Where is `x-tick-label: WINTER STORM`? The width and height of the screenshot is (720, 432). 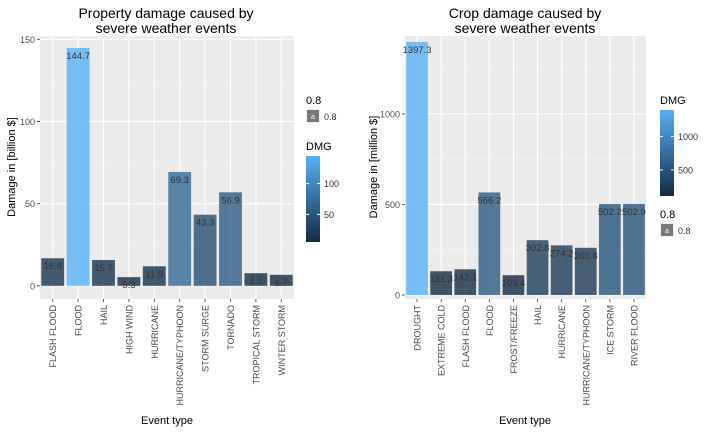
x-tick-label: WINTER STORM is located at coordinates (282, 340).